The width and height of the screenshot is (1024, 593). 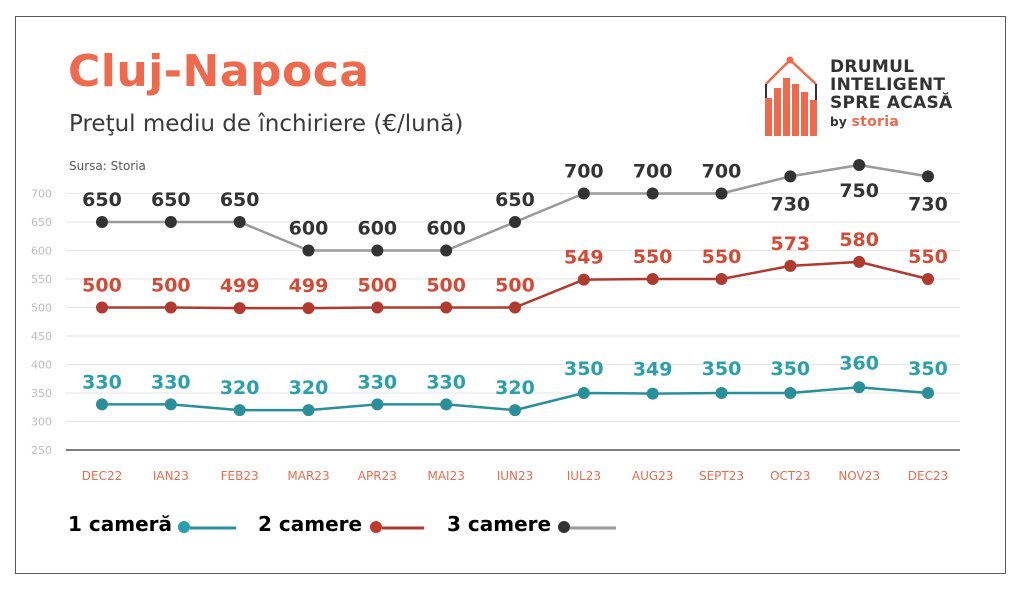 What do you see at coordinates (102, 476) in the screenshot?
I see `x-tick-label: DEC22` at bounding box center [102, 476].